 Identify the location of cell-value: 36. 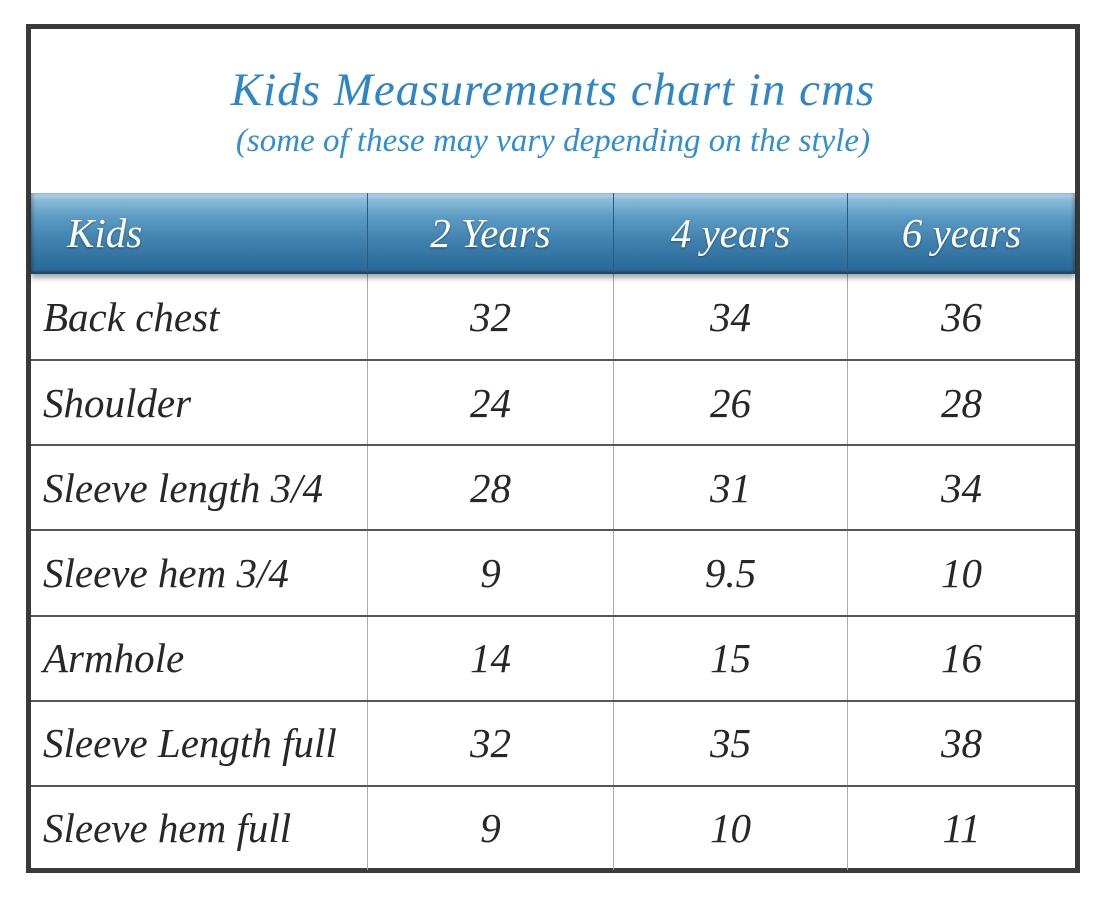
(961, 317).